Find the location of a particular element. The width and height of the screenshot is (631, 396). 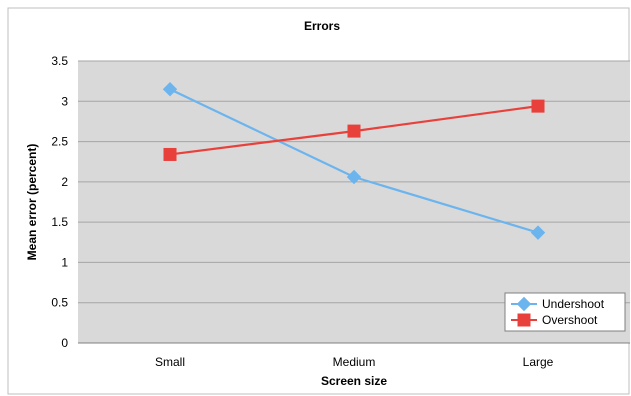

x-tick-label: Small is located at coordinates (170, 362).